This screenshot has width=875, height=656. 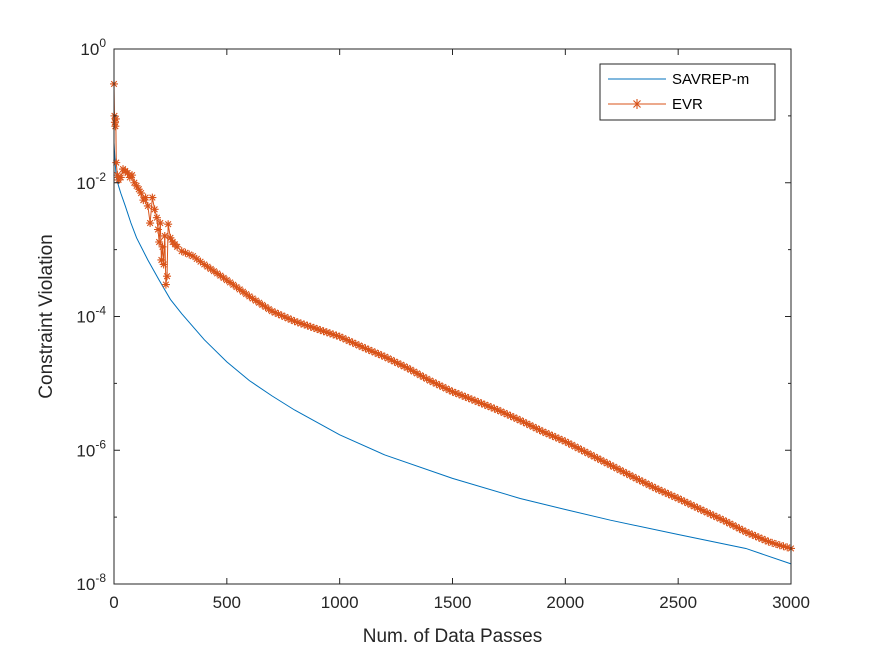 What do you see at coordinates (791, 602) in the screenshot?
I see `x-tick-label: 3000` at bounding box center [791, 602].